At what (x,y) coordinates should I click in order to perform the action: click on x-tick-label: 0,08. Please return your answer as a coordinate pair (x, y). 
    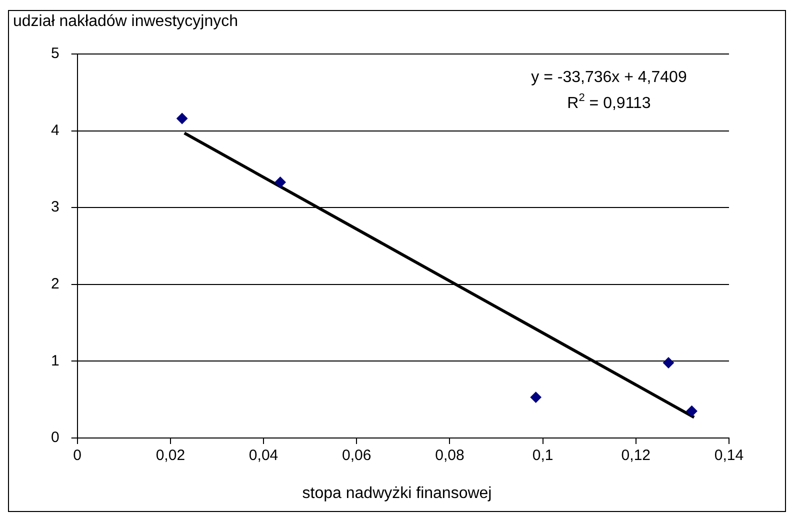
    Looking at the image, I should click on (449, 455).